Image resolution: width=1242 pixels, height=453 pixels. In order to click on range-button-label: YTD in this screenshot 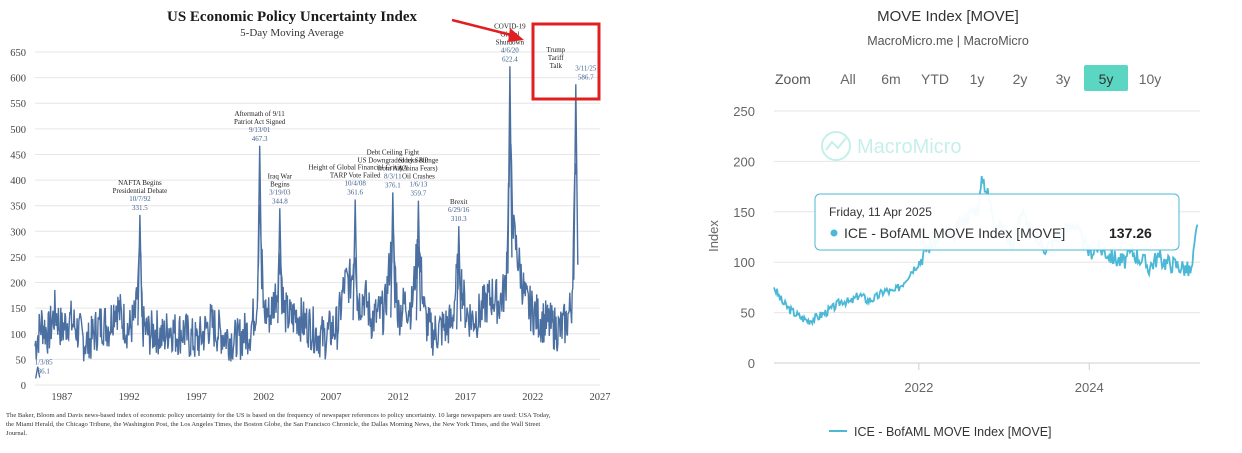, I will do `click(935, 79)`.